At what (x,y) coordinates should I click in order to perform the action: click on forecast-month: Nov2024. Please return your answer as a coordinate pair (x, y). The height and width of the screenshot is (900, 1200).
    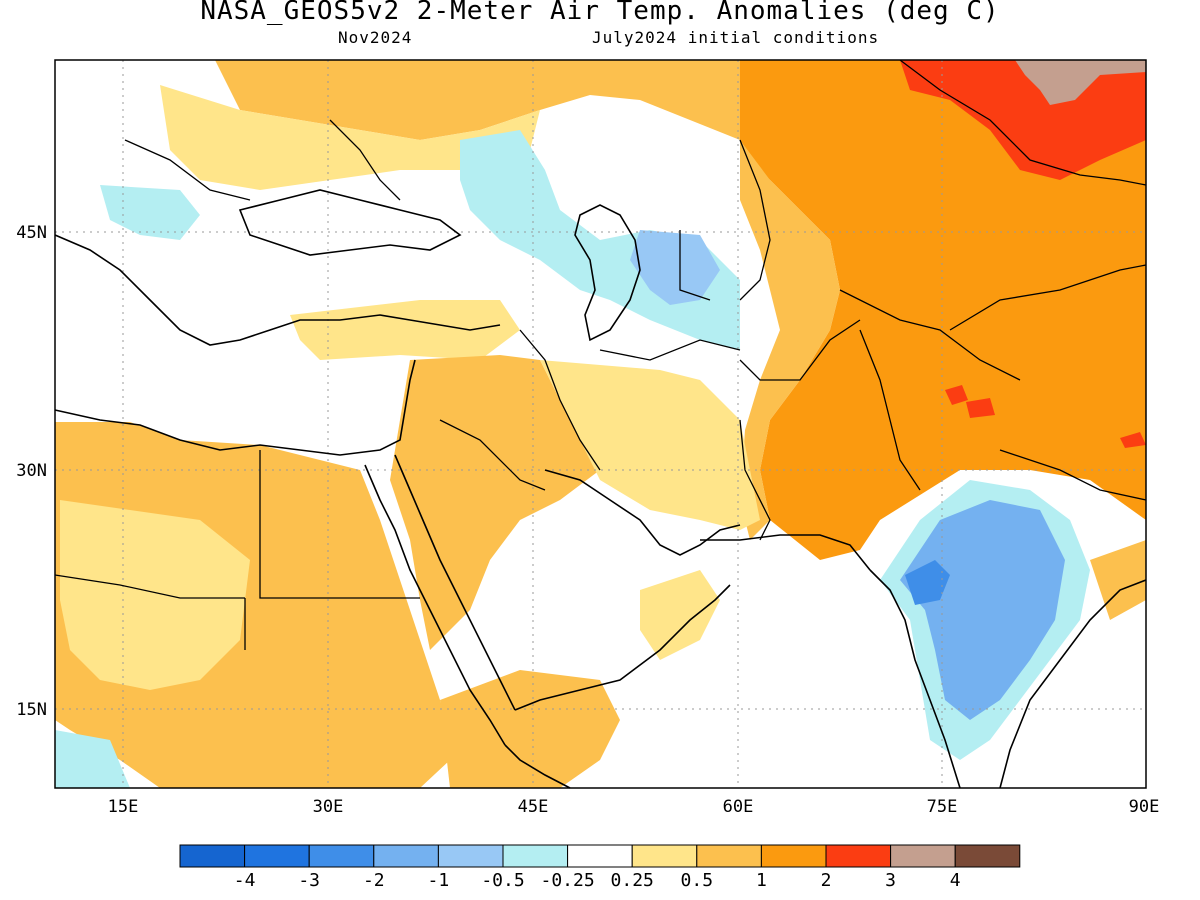
    Looking at the image, I should click on (375, 37).